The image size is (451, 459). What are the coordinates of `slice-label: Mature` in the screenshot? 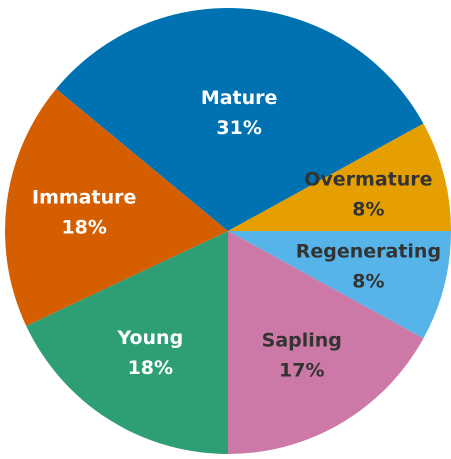 It's located at (239, 98).